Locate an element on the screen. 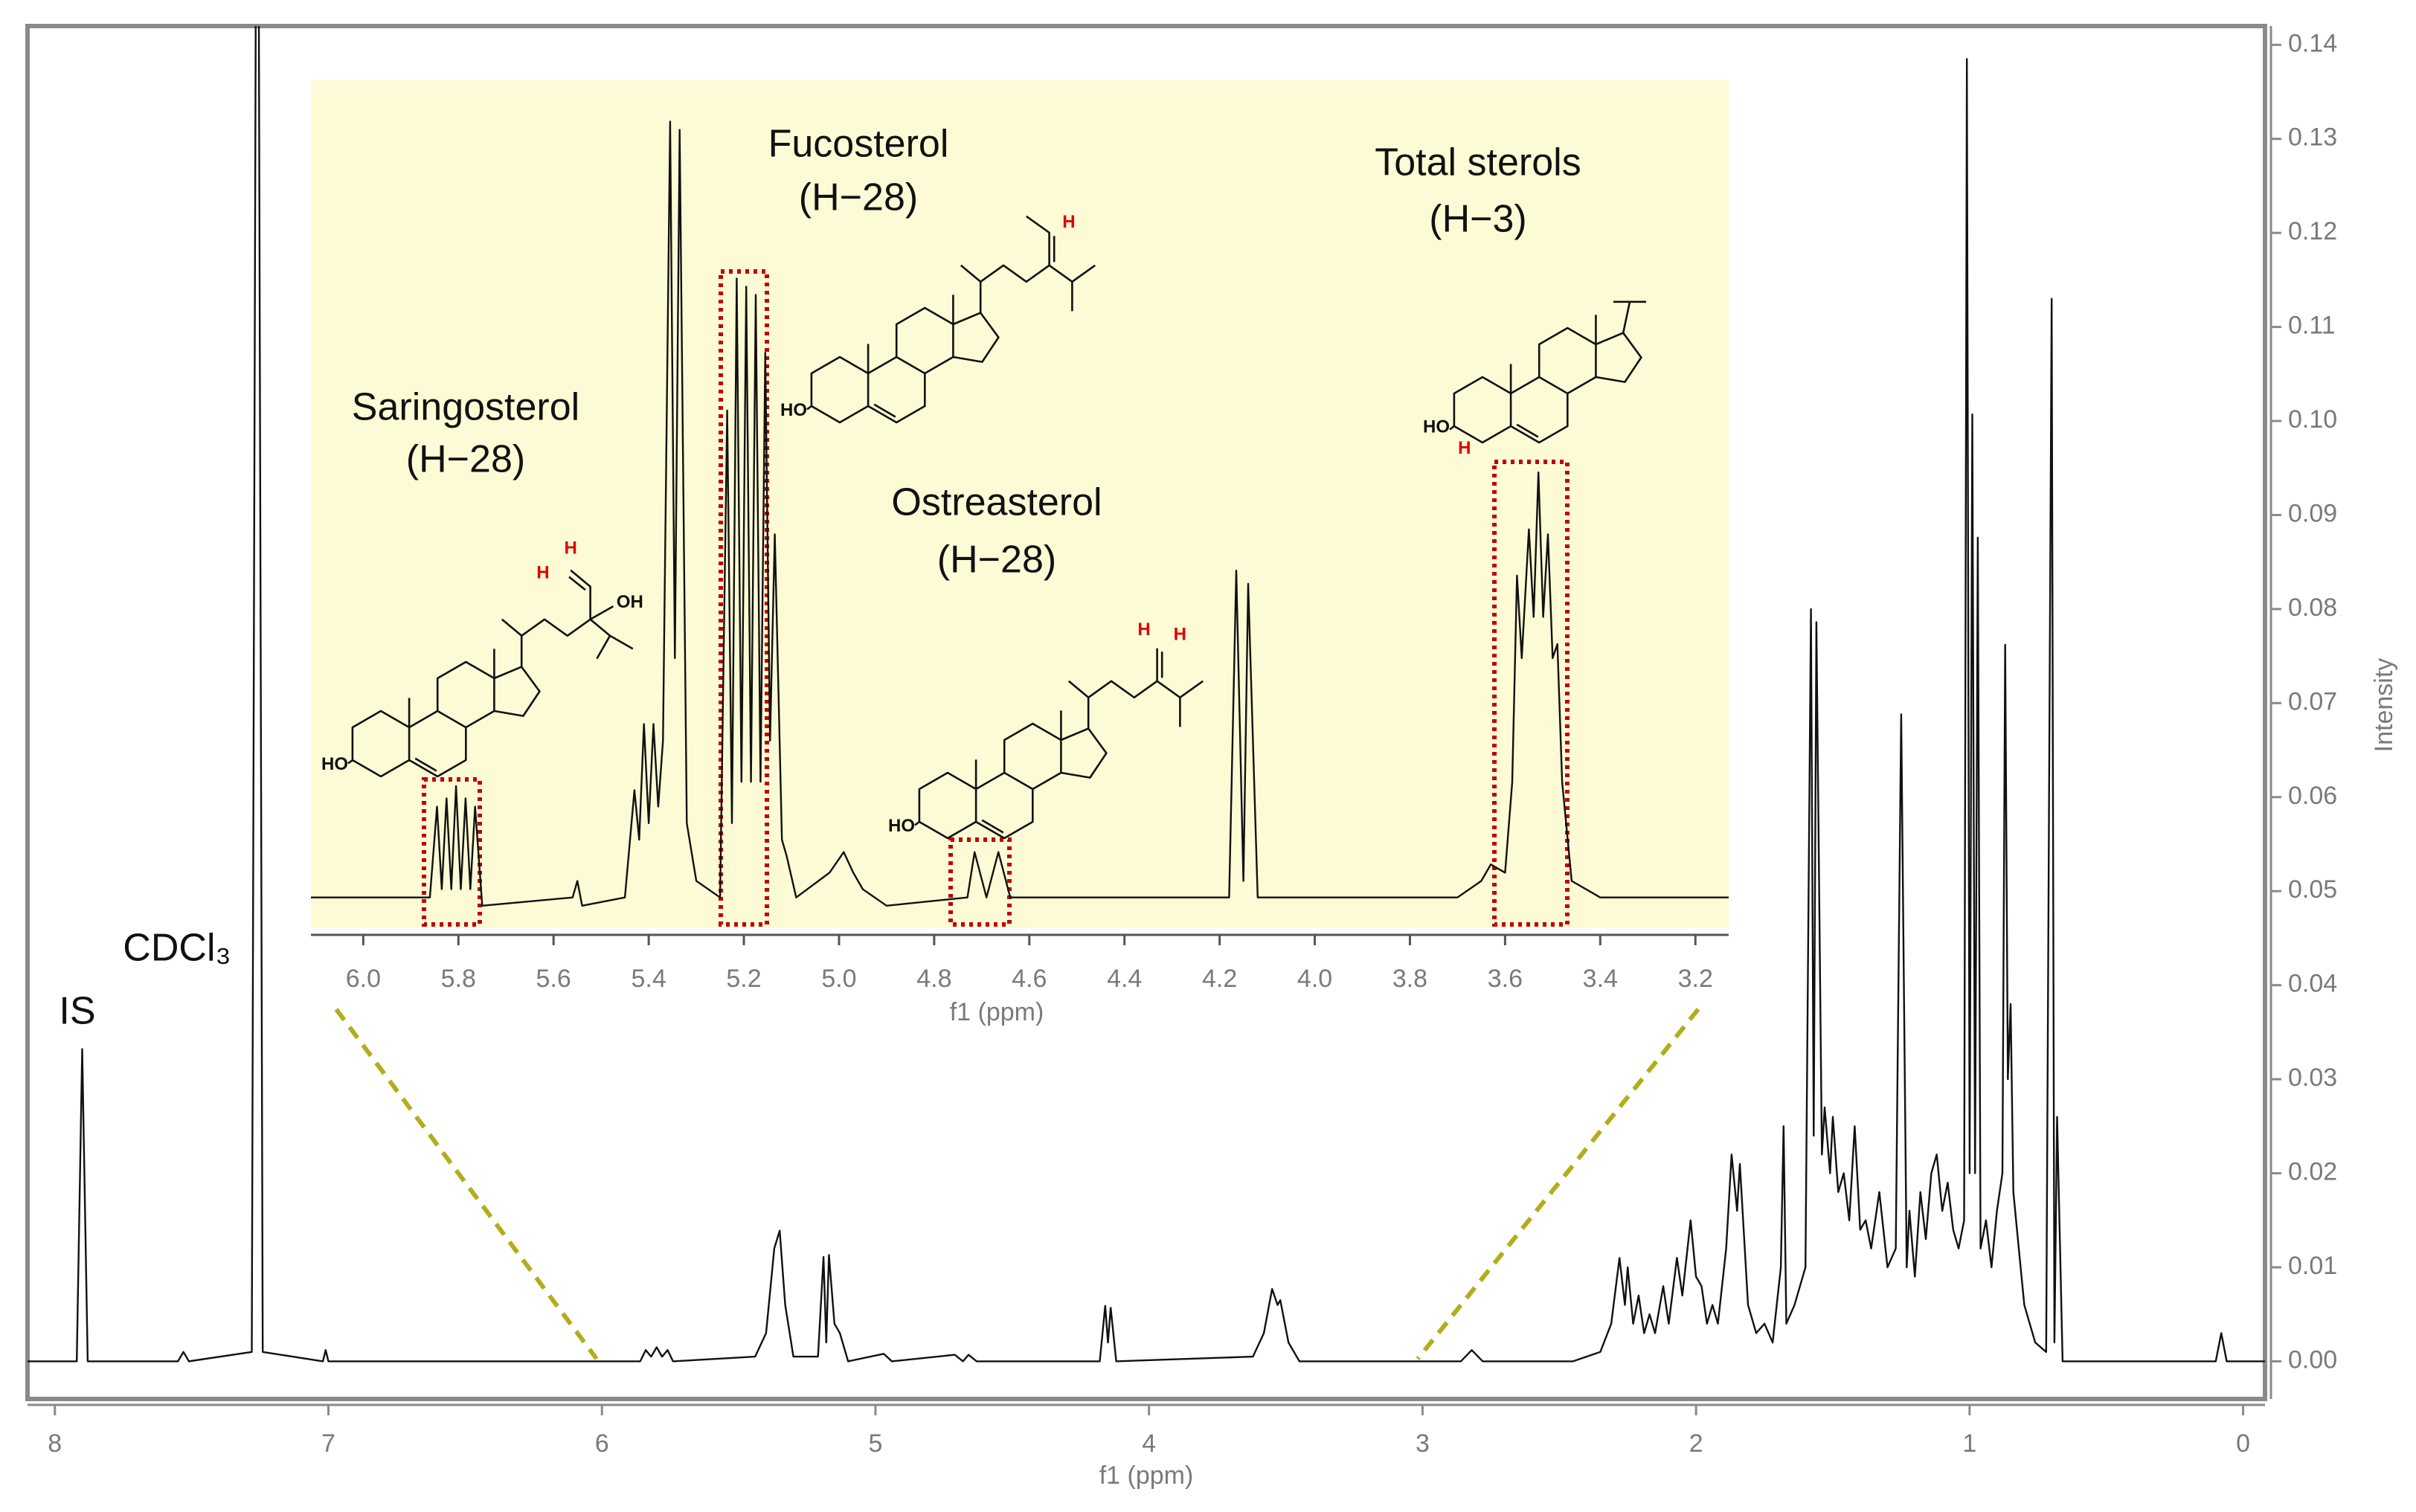  x-tick-label: 6 is located at coordinates (602, 1443).